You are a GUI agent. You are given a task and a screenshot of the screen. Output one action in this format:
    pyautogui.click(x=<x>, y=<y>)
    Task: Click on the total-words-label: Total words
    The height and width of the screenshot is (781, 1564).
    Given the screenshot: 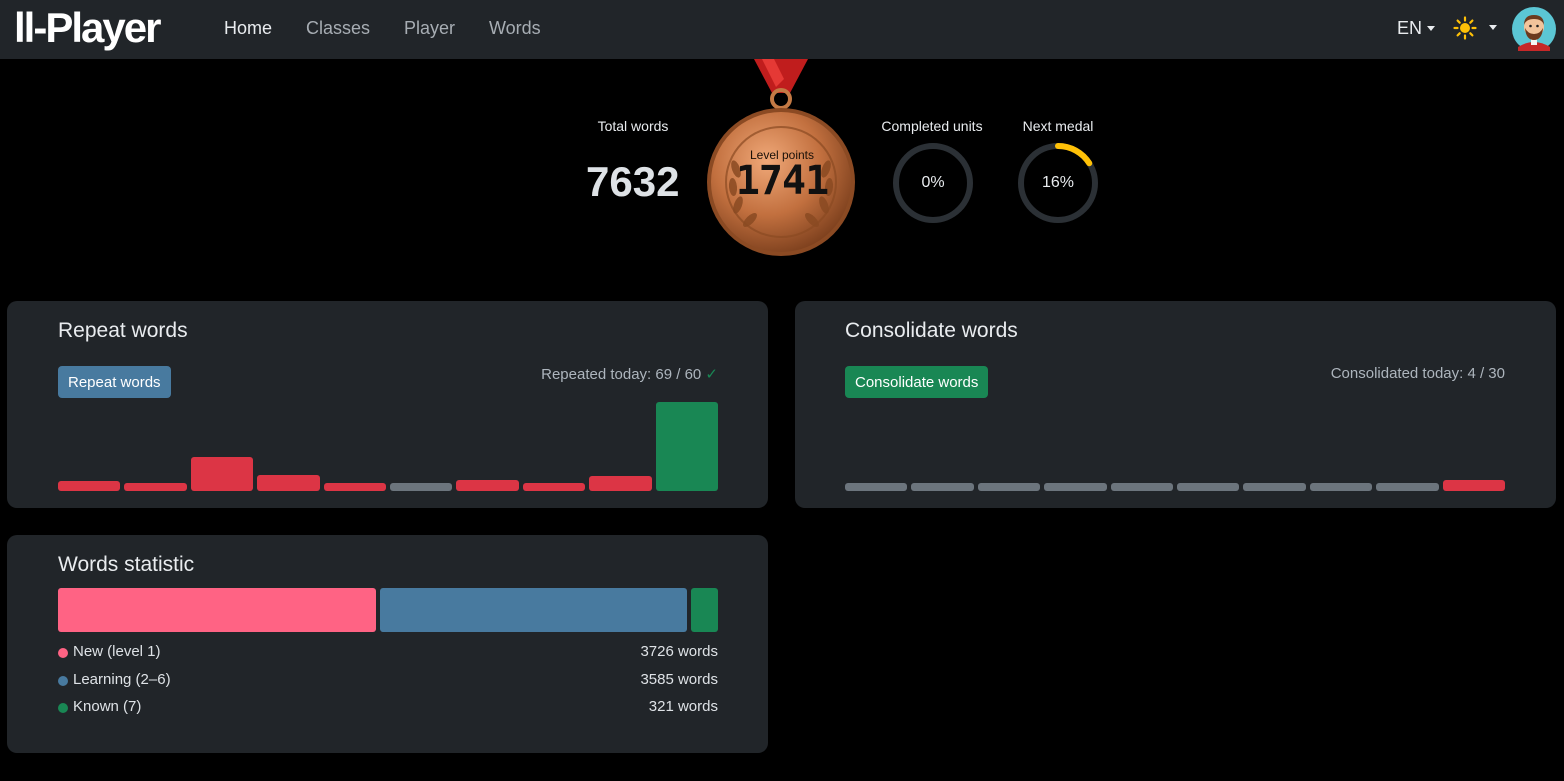 What is the action you would take?
    pyautogui.click(x=633, y=126)
    